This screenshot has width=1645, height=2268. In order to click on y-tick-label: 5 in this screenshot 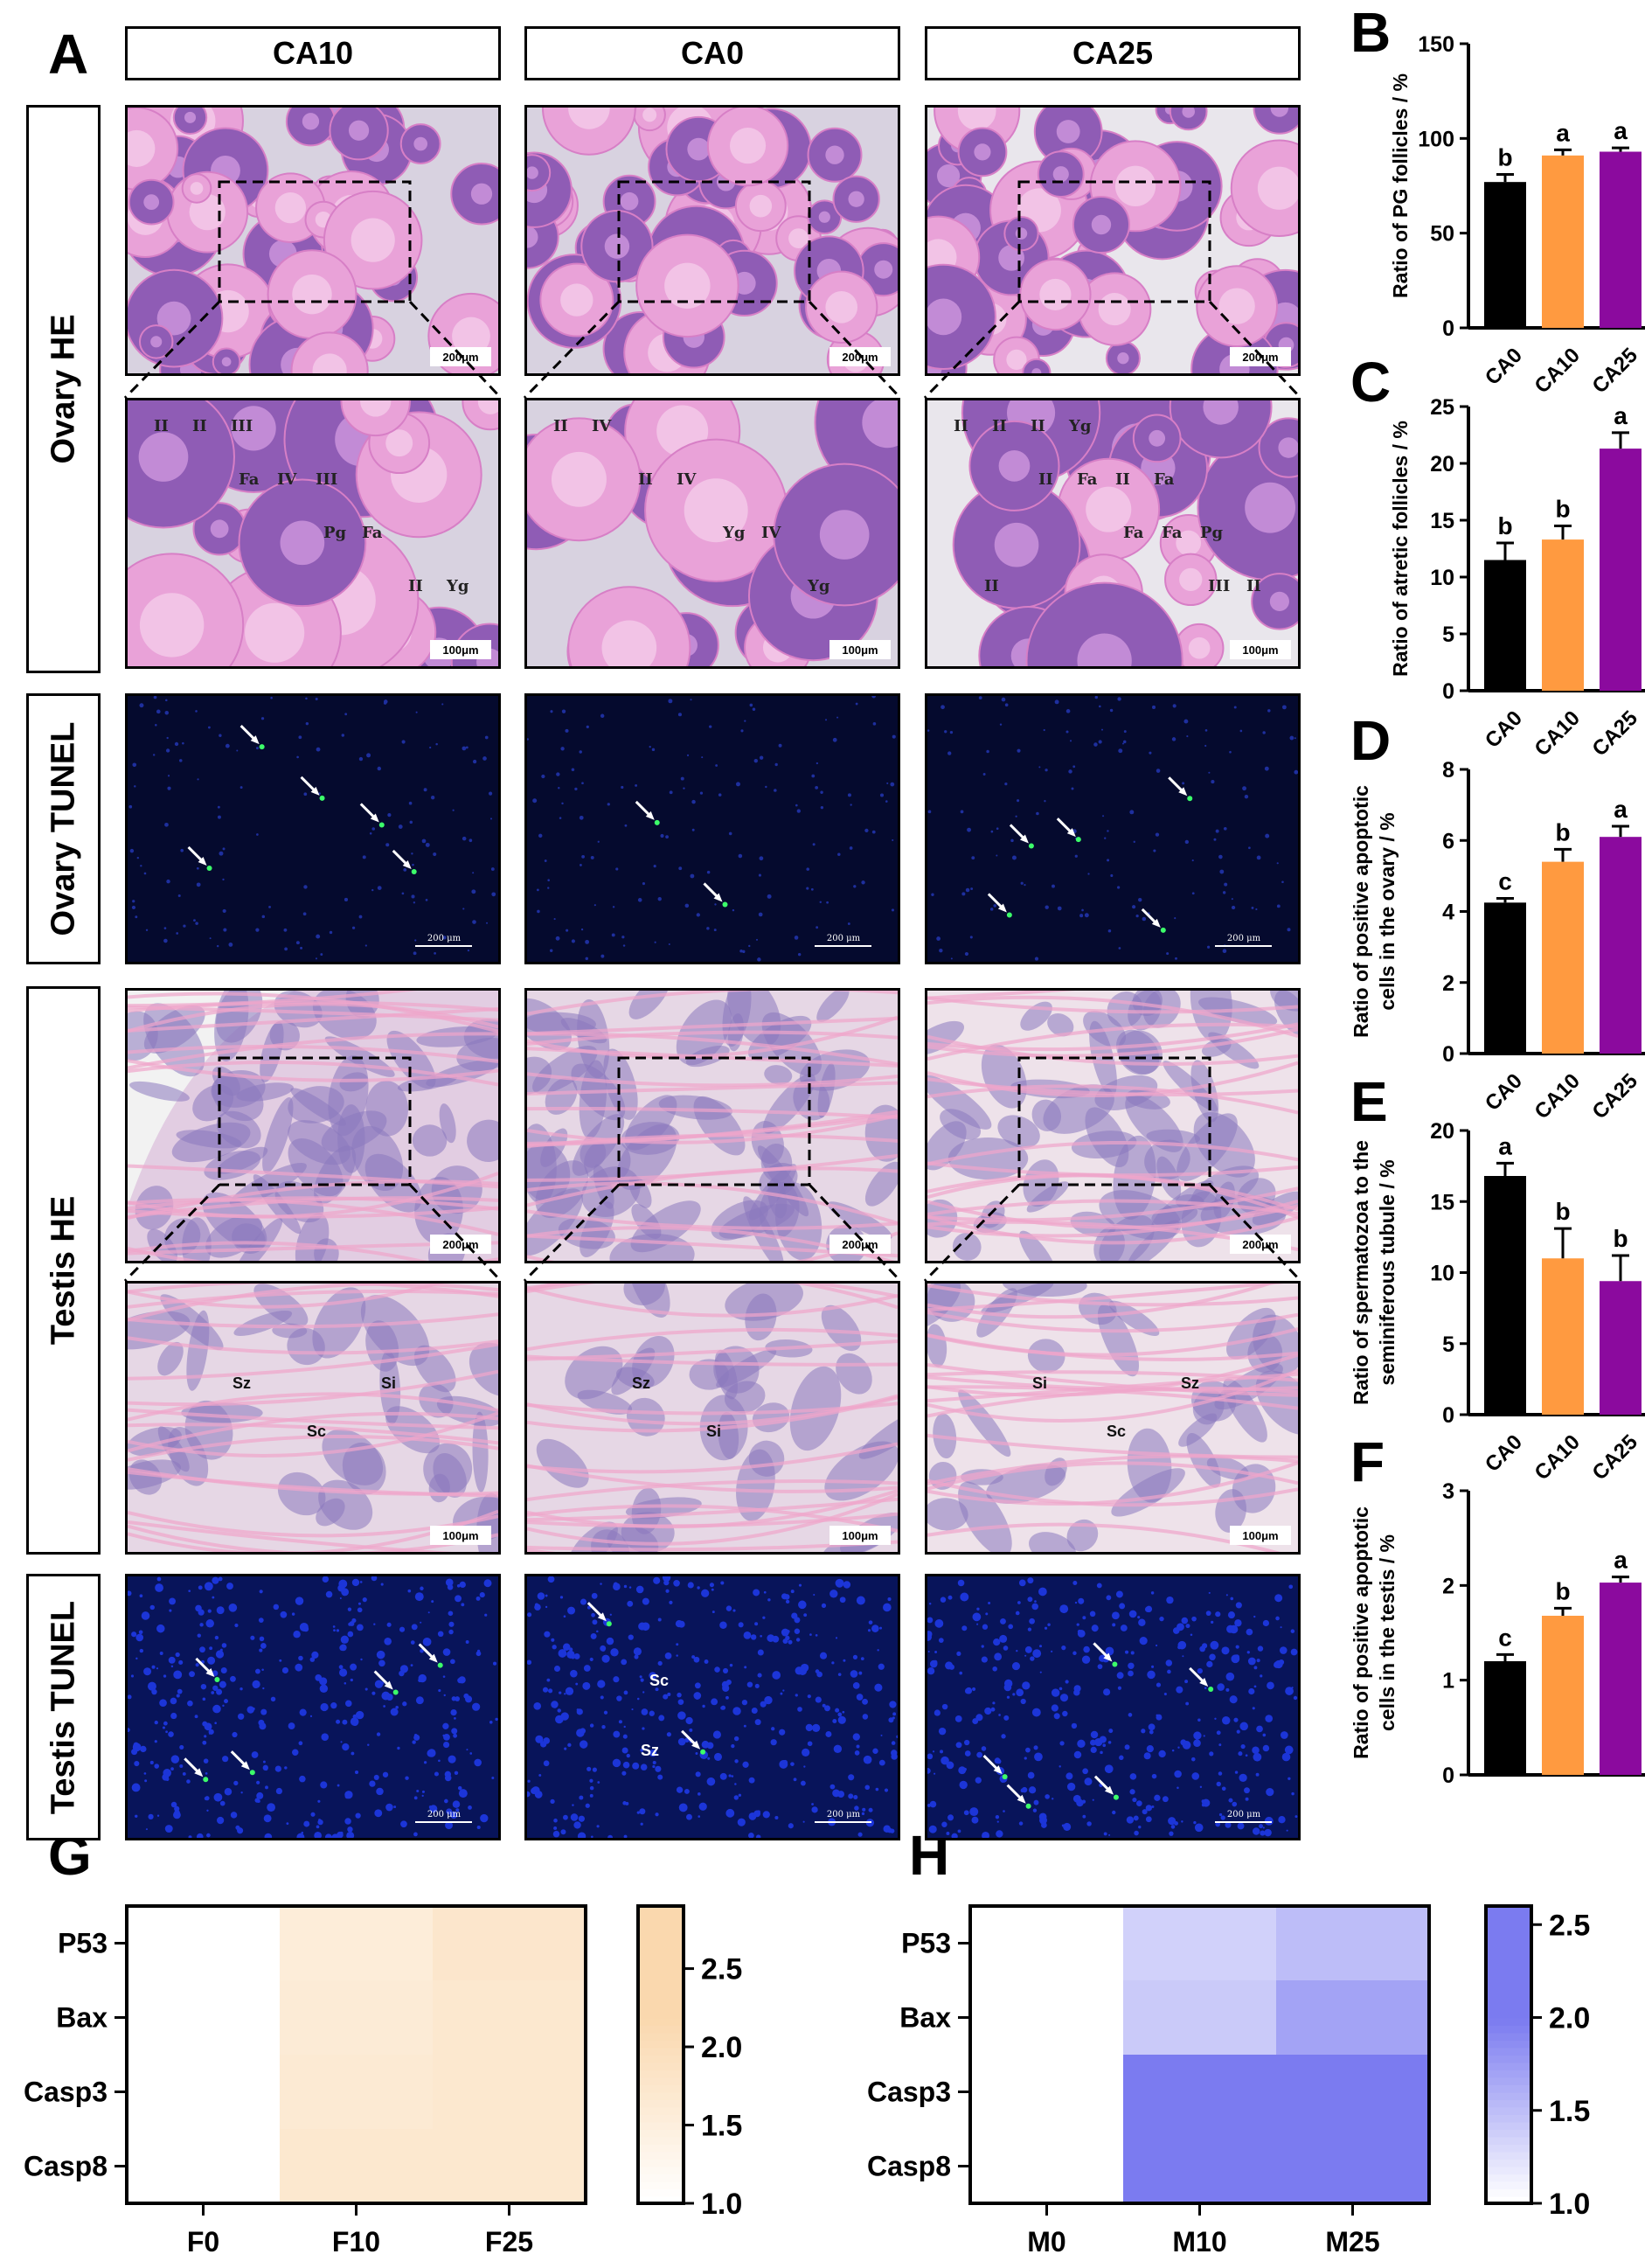, I will do `click(1448, 1344)`.